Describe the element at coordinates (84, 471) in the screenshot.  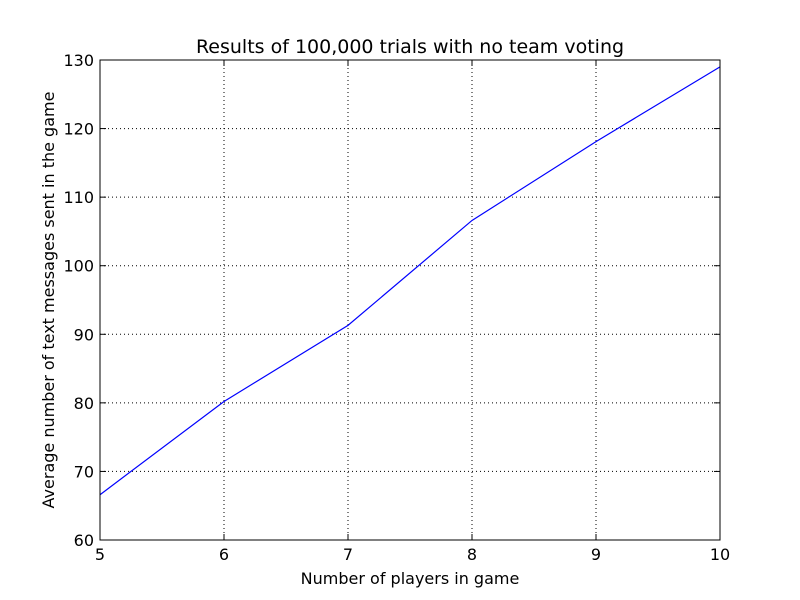
I see `y-tick-label: 70` at that location.